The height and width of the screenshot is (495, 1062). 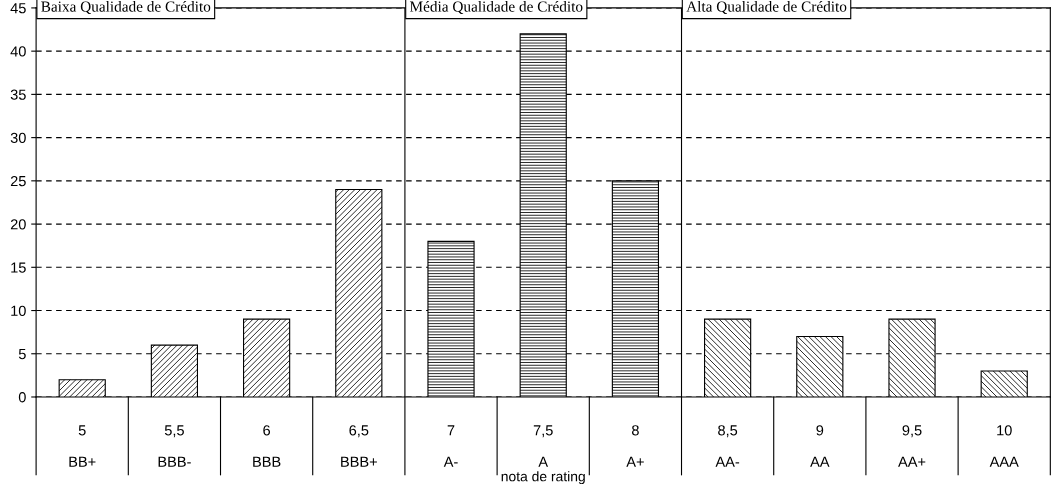 What do you see at coordinates (22, 397) in the screenshot?
I see `y-tick-label: 0` at bounding box center [22, 397].